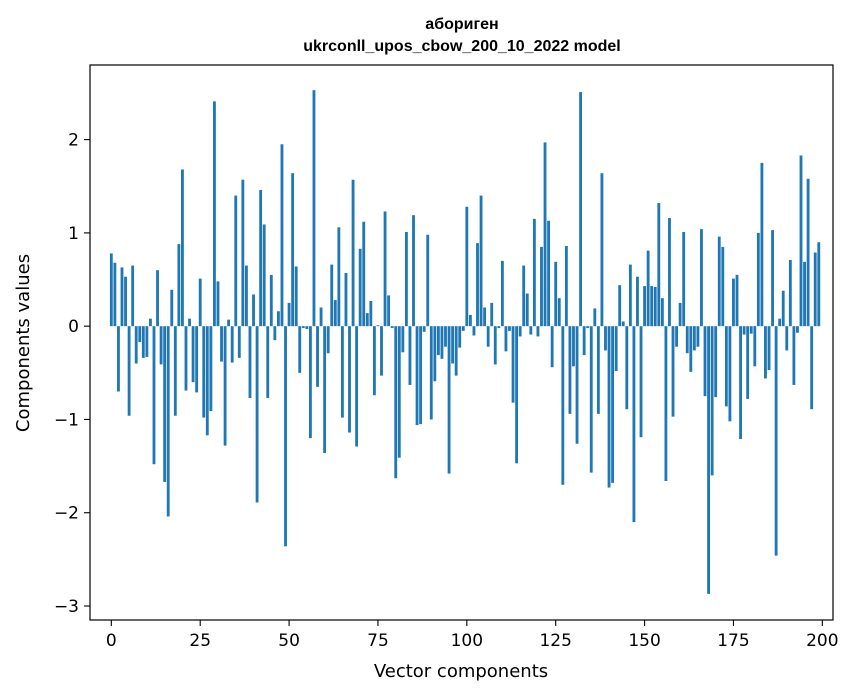 The height and width of the screenshot is (696, 847). I want to click on y-axis-label: Components values, so click(23, 343).